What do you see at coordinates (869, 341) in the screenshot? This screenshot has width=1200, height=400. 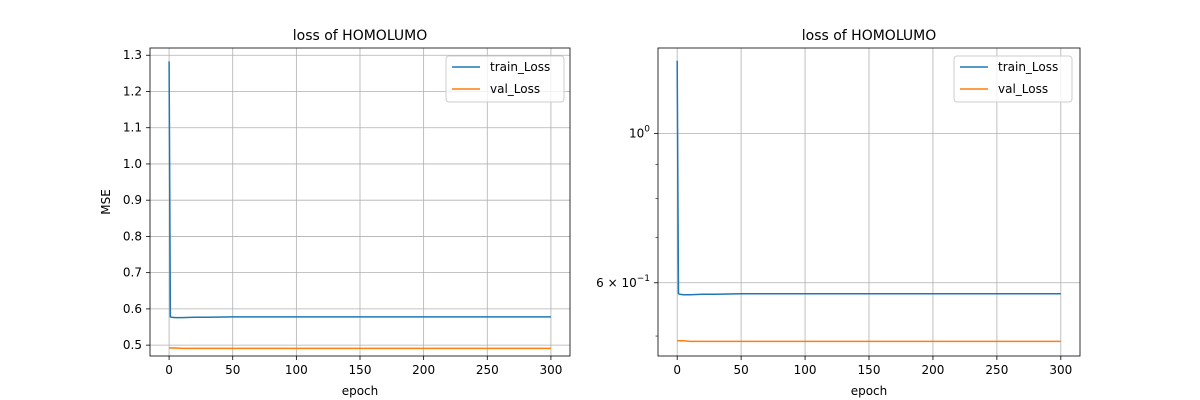 I see `series-line-val_Loss` at bounding box center [869, 341].